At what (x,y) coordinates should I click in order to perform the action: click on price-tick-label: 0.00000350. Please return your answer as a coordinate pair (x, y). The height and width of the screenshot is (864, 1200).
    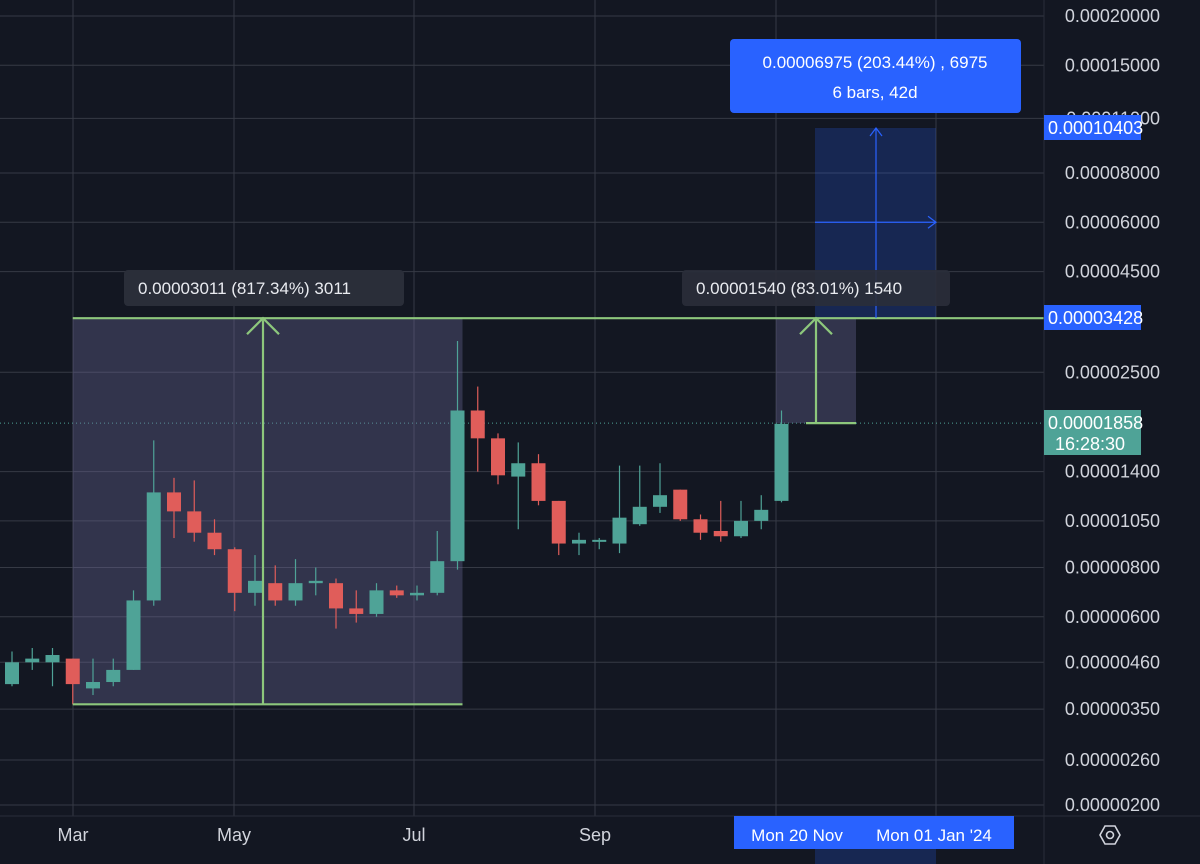
    Looking at the image, I should click on (1112, 709).